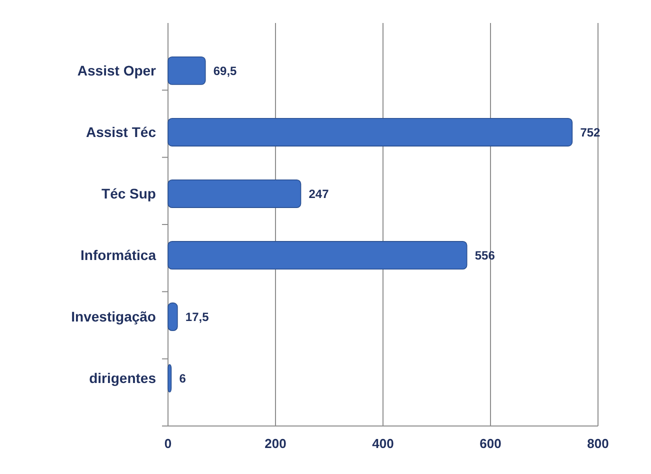  I want to click on data-label: 247, so click(319, 193).